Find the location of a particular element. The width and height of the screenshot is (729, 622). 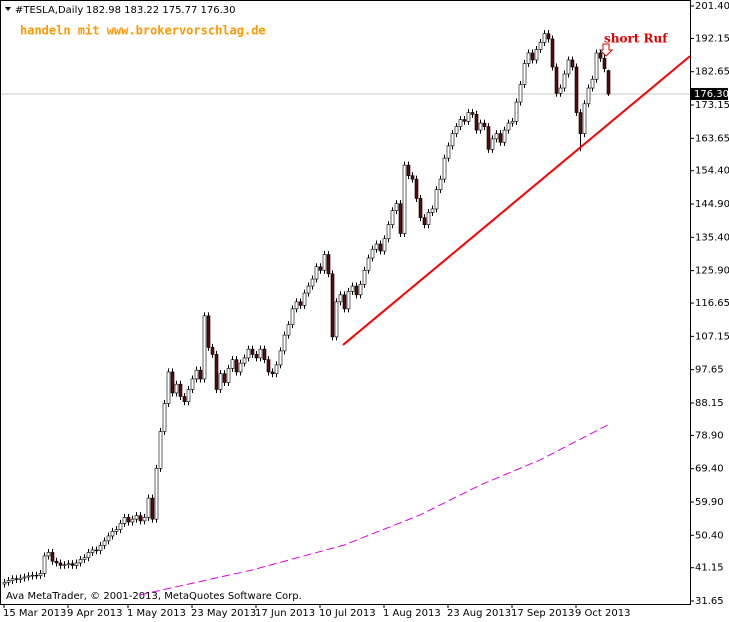

menu-icon is located at coordinates (8, 9).